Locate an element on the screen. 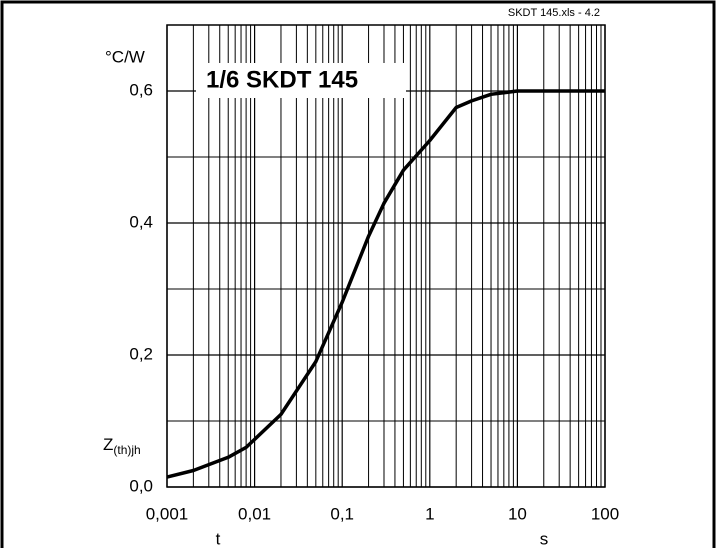  chart-title: 1/6 SKDT 145 is located at coordinates (282, 79).